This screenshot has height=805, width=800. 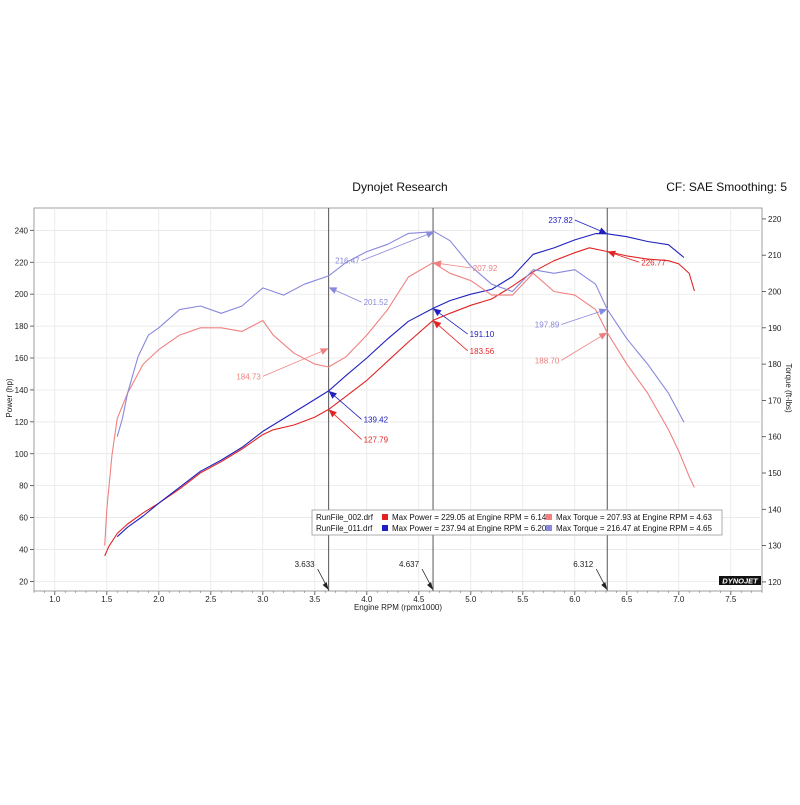 What do you see at coordinates (23, 486) in the screenshot?
I see `y-tick-label-3: 80` at bounding box center [23, 486].